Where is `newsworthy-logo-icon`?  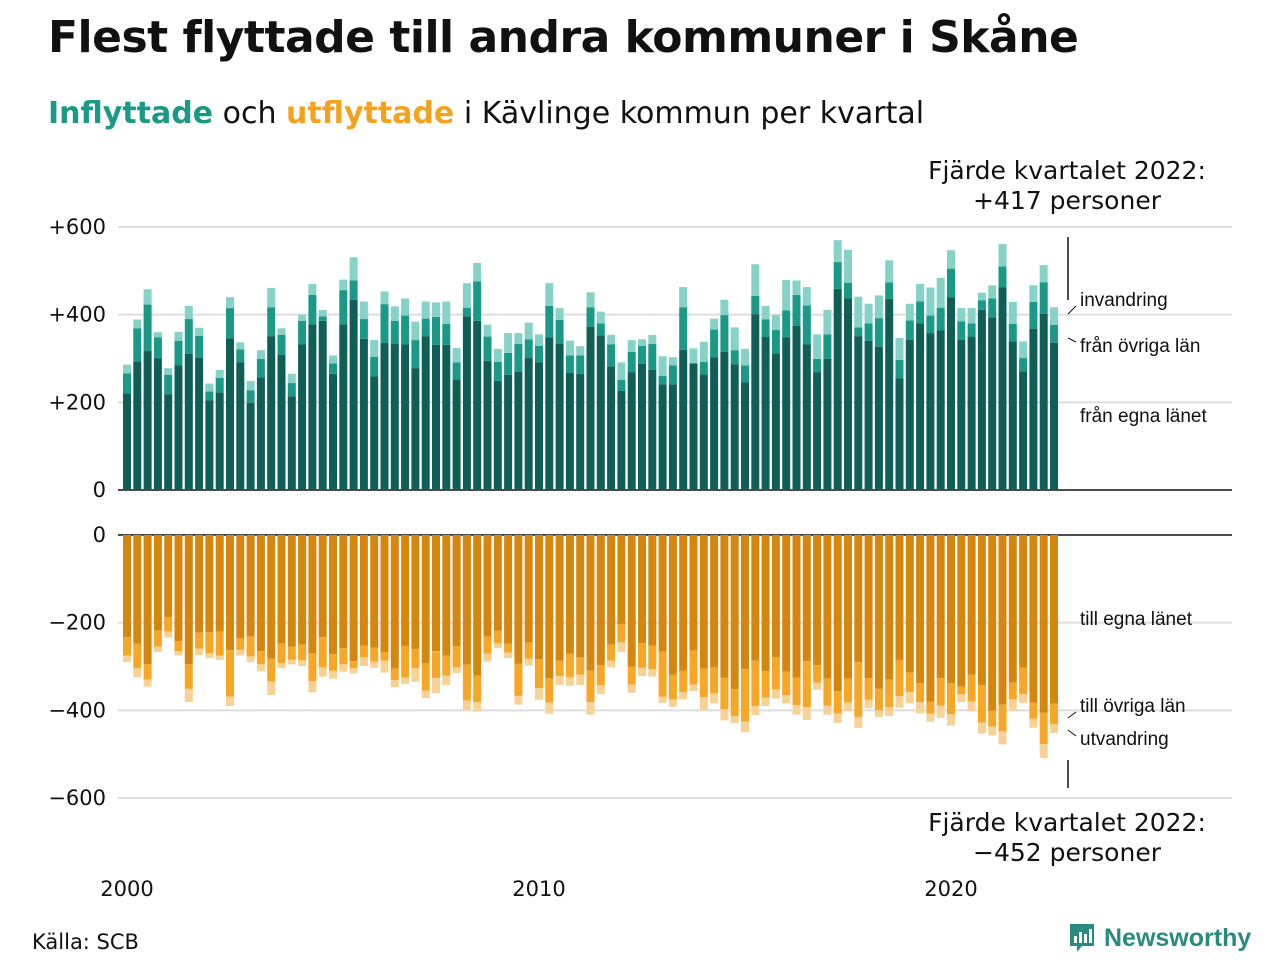 newsworthy-logo-icon is located at coordinates (1082, 938).